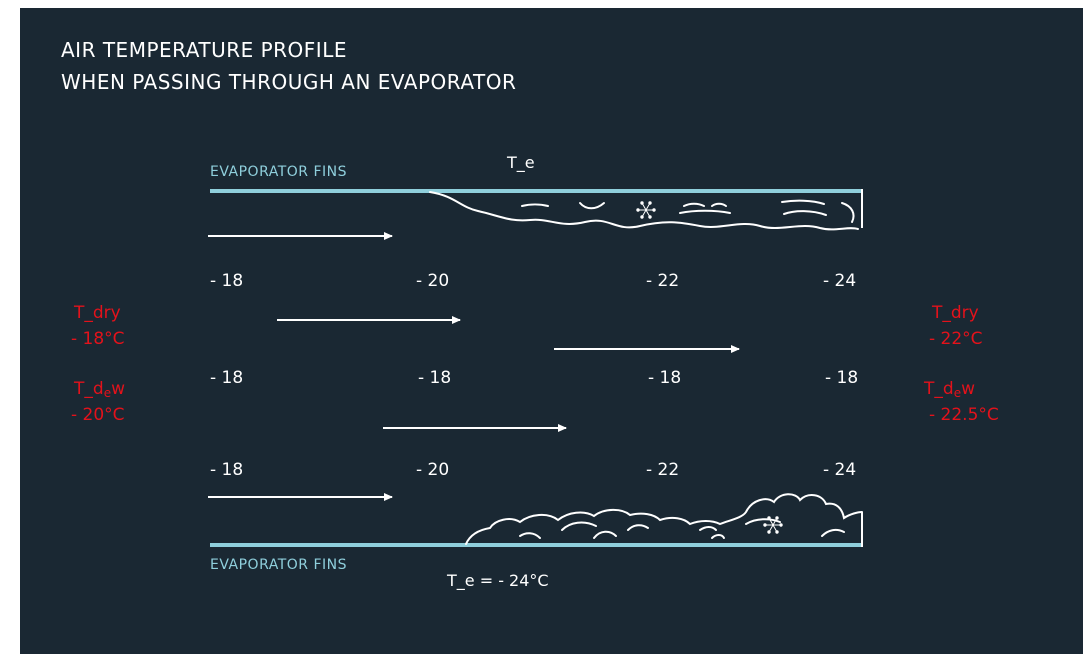  Describe the element at coordinates (433, 470) in the screenshot. I see `lower-temp-2: - 20` at that location.